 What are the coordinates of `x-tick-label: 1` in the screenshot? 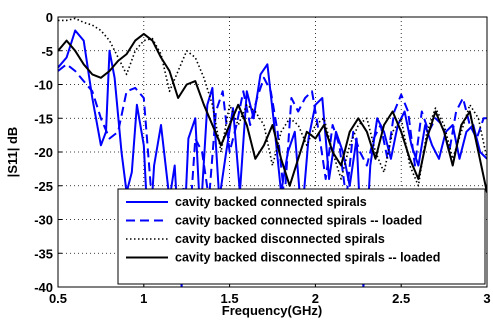 It's located at (143, 298).